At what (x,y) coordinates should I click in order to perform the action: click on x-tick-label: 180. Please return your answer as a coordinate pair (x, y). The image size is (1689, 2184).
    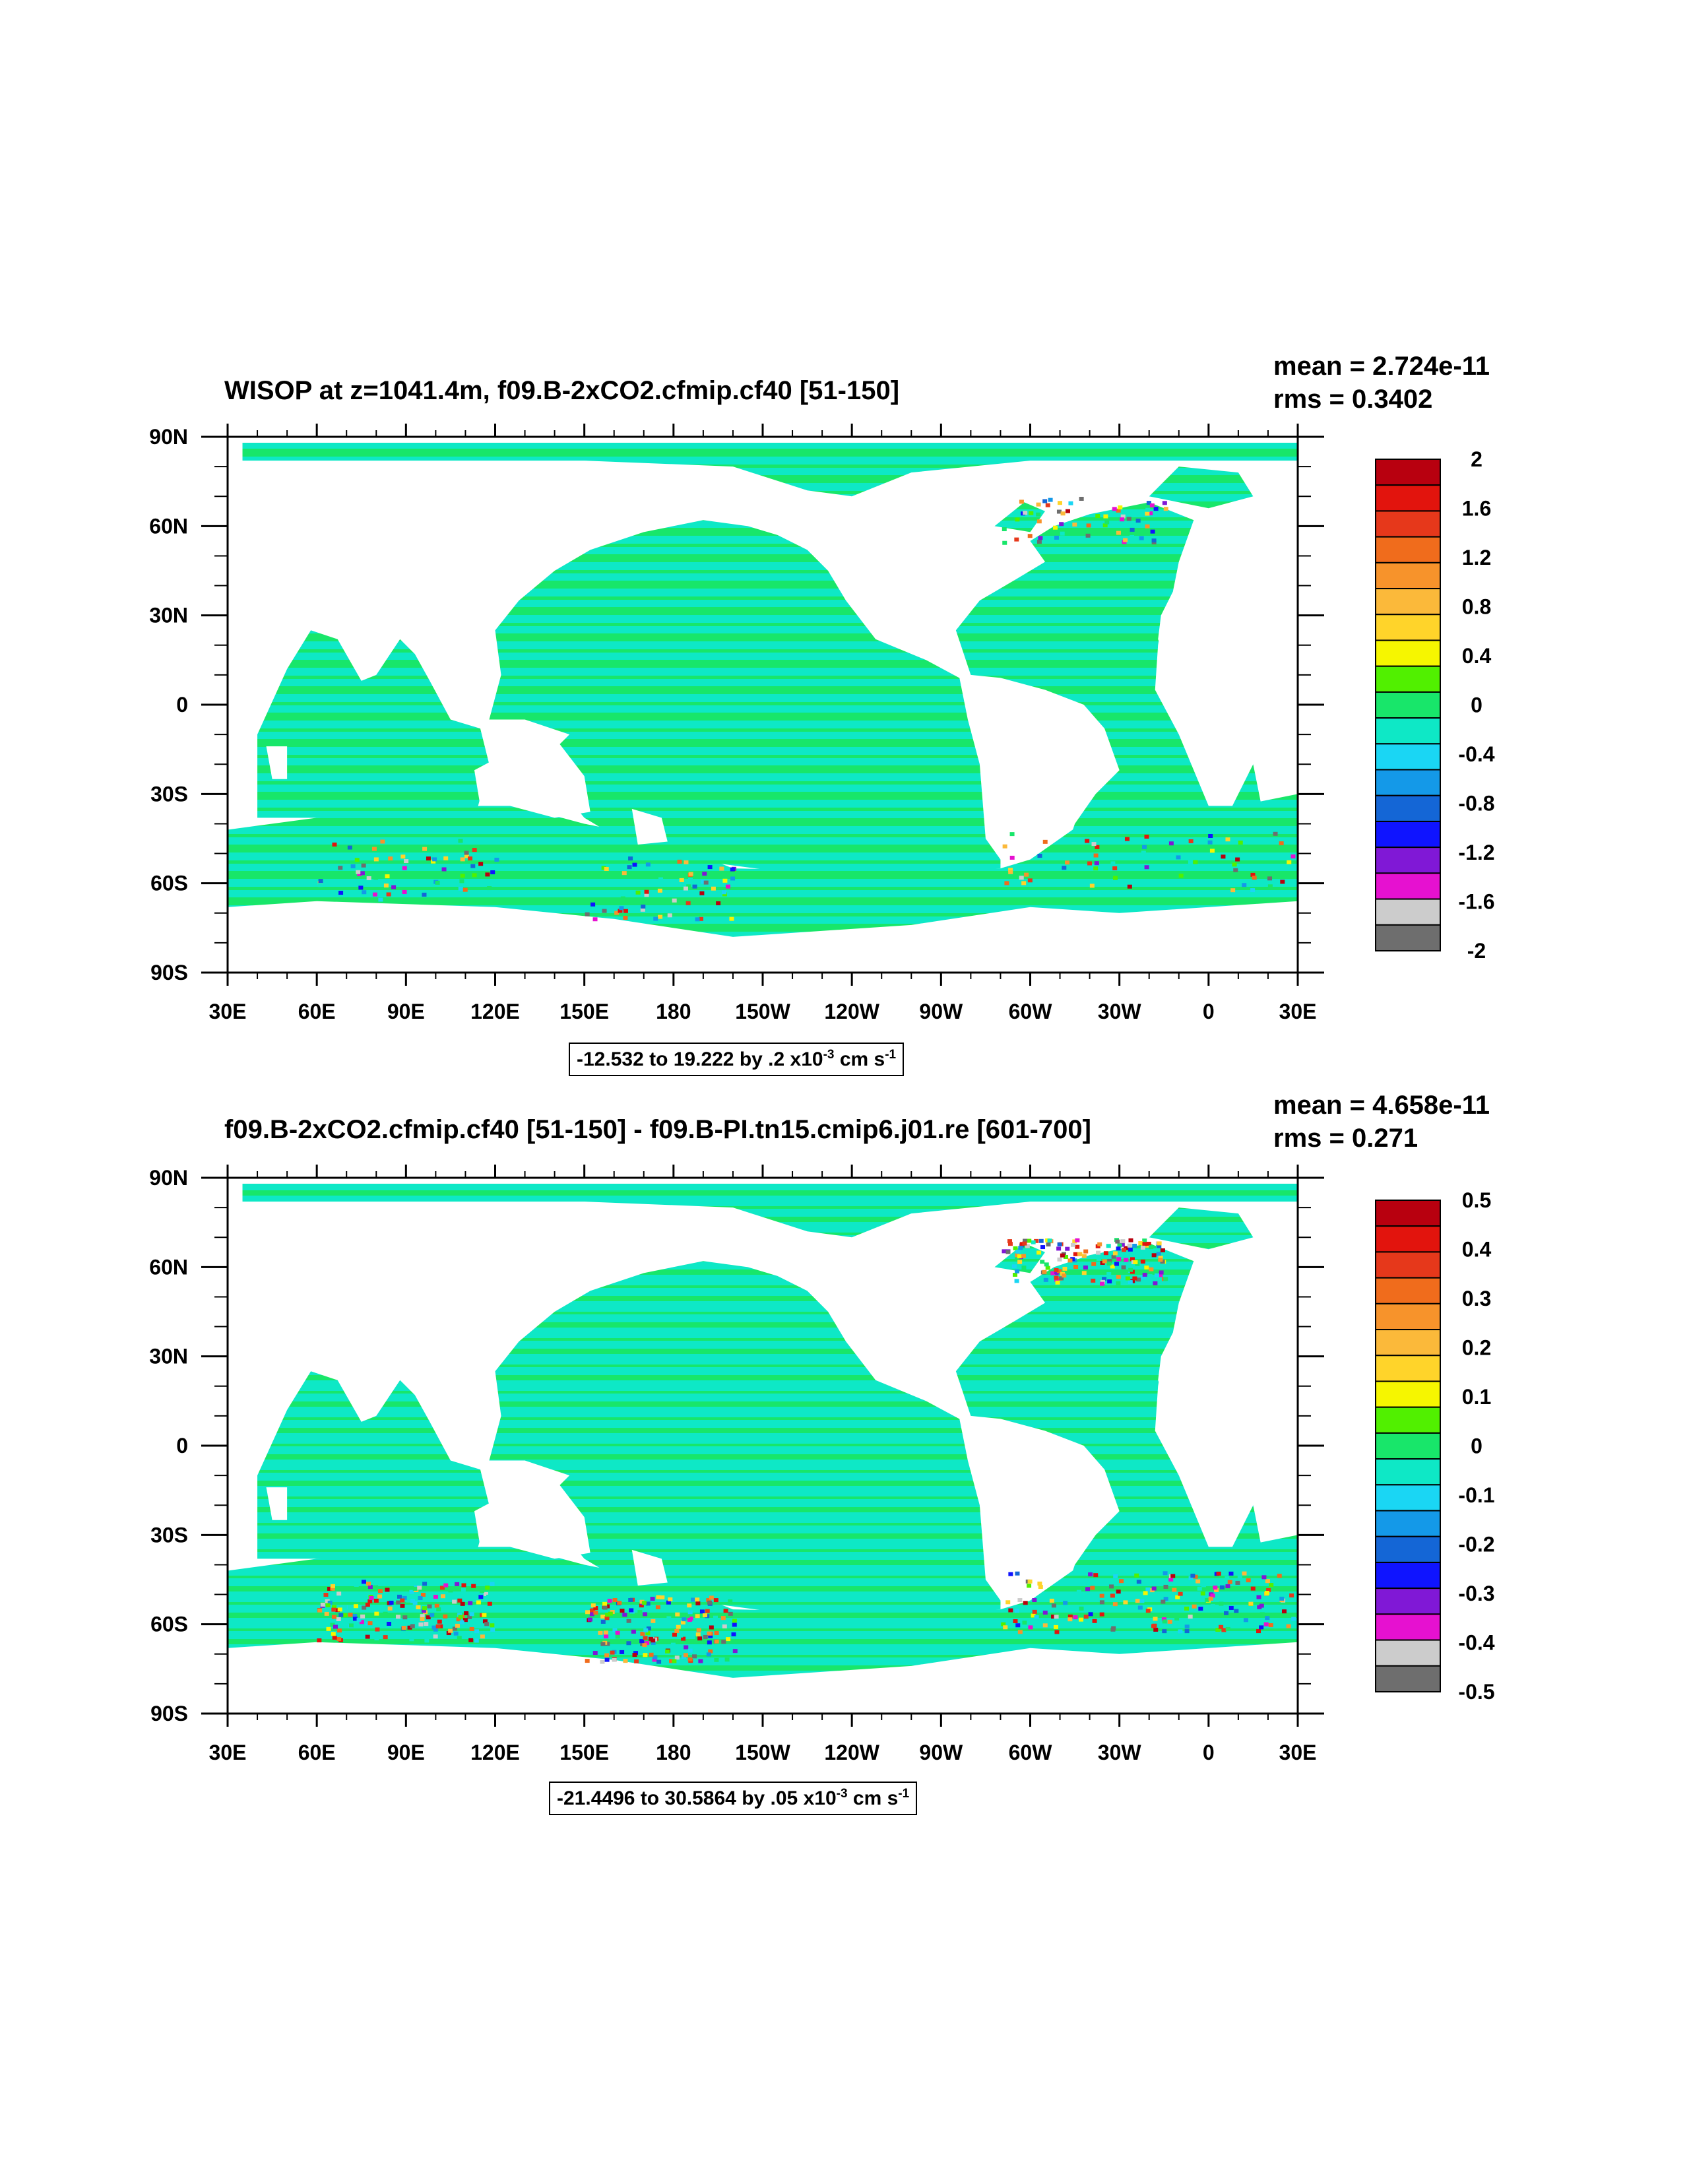
    Looking at the image, I should click on (673, 1752).